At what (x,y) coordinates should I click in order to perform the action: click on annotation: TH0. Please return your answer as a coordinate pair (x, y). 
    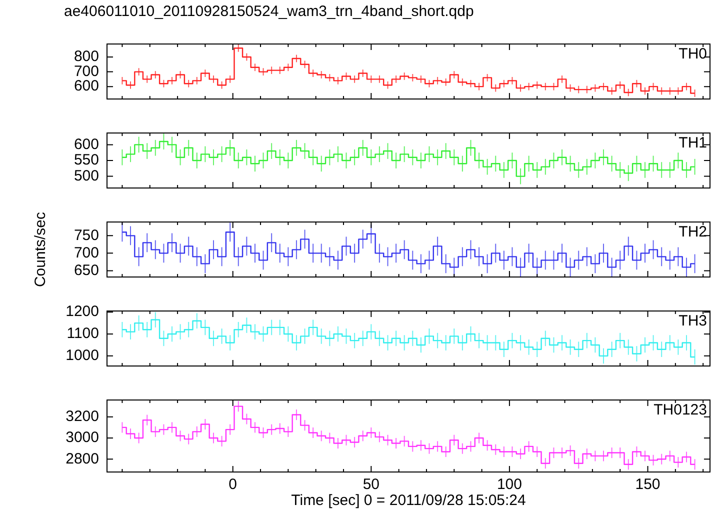
    Looking at the image, I should click on (692, 54).